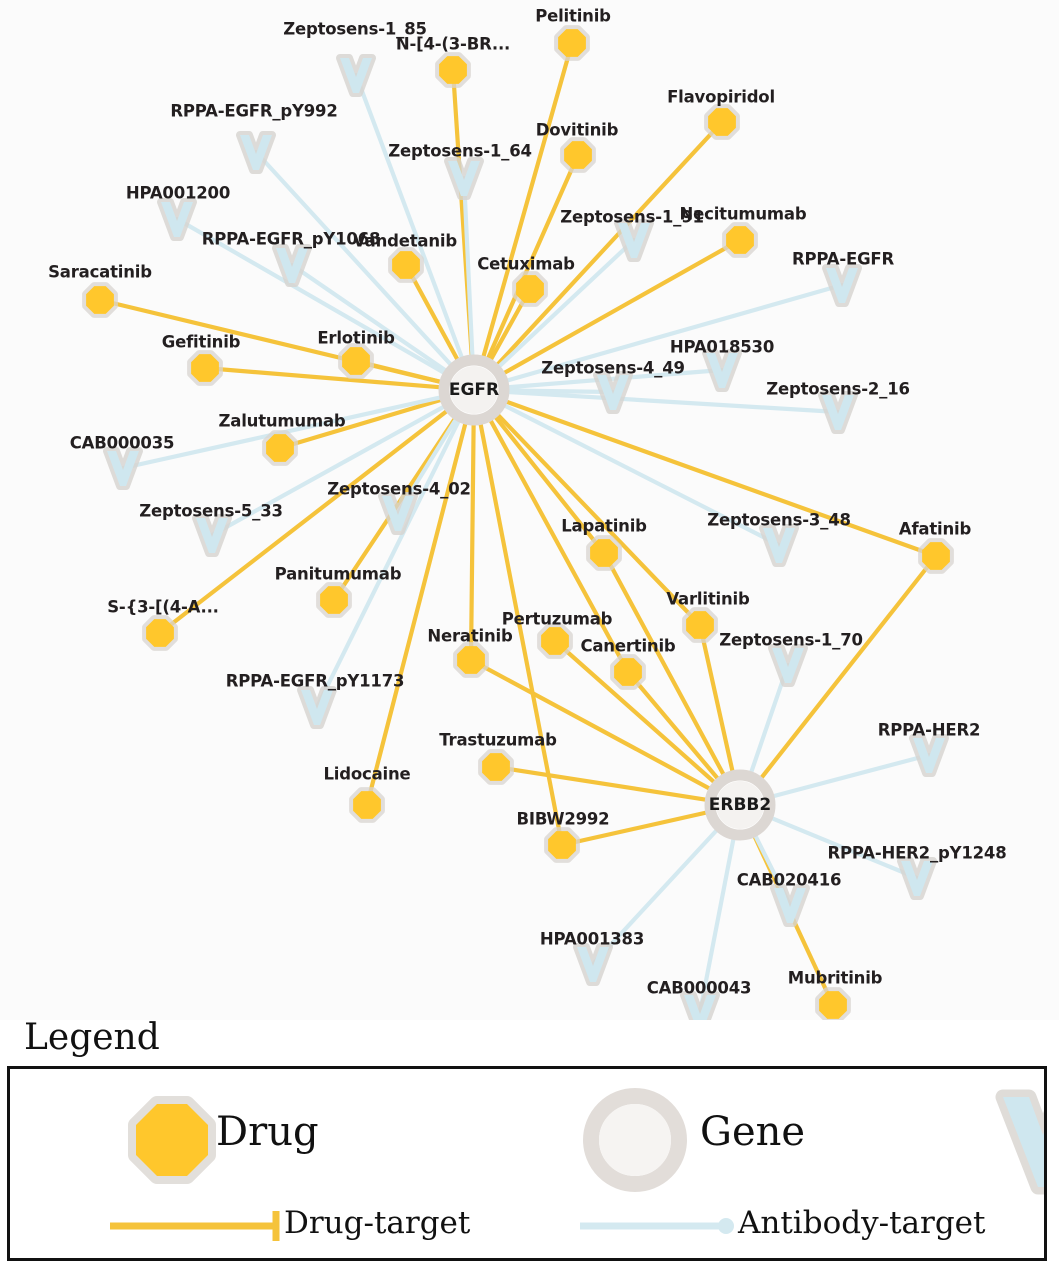  I want to click on legend-svg, so click(584, 1164).